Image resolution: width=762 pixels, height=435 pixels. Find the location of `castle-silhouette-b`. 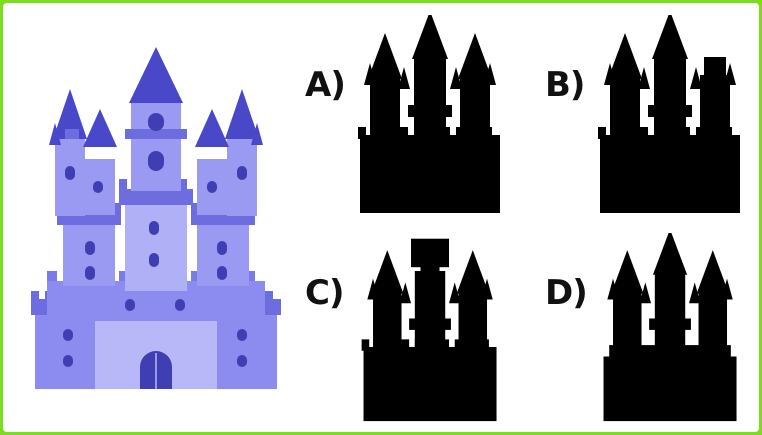

castle-silhouette-b is located at coordinates (669, 114).